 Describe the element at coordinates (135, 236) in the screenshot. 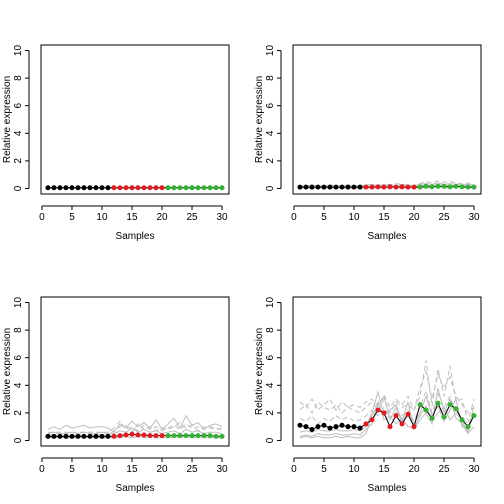

I see `x-axis-label: Samples` at that location.